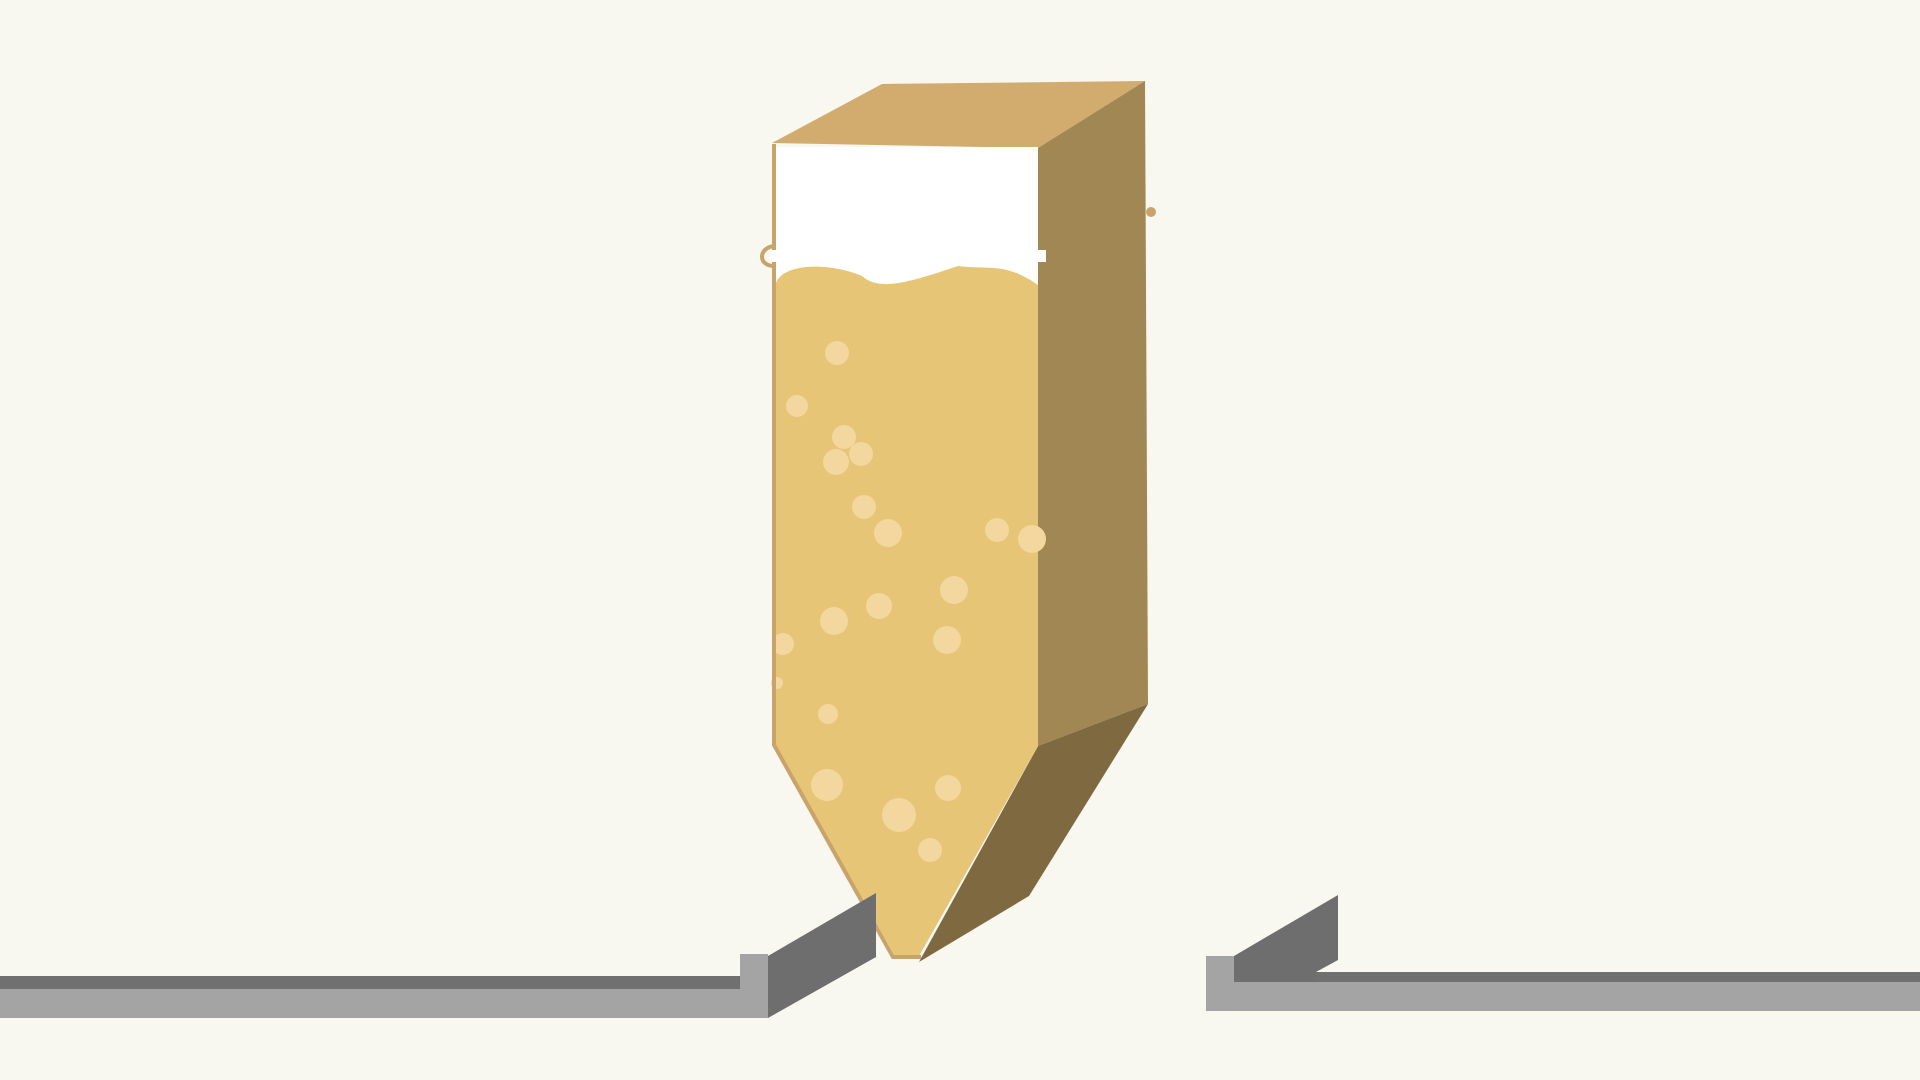  Describe the element at coordinates (1093, 413) in the screenshot. I see `silo-side-face` at that location.